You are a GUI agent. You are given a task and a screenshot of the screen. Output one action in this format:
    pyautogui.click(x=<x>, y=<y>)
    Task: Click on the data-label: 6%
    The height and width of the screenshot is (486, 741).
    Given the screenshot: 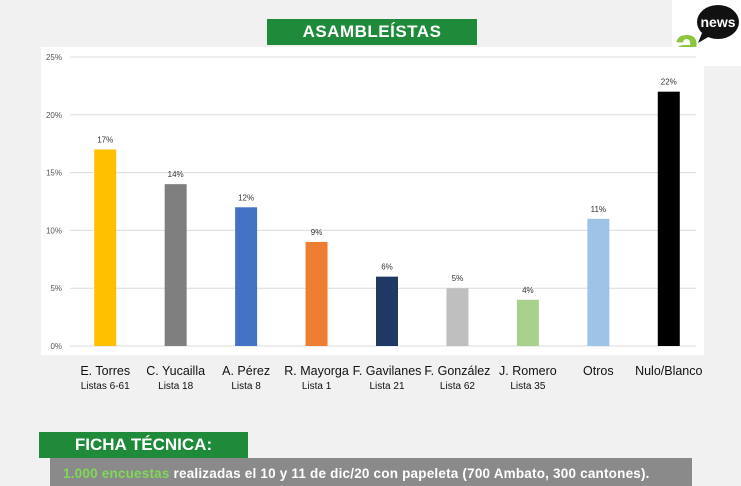 What is the action you would take?
    pyautogui.click(x=387, y=267)
    